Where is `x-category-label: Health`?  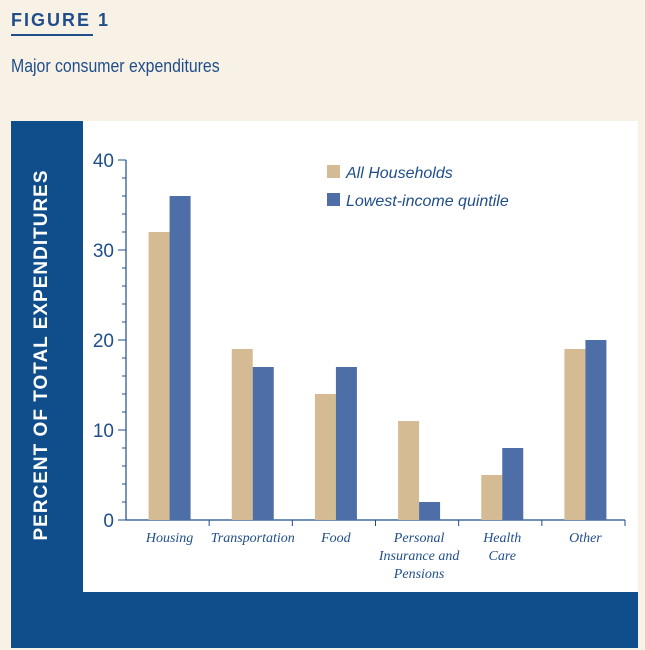 x-category-label: Health is located at coordinates (501, 538).